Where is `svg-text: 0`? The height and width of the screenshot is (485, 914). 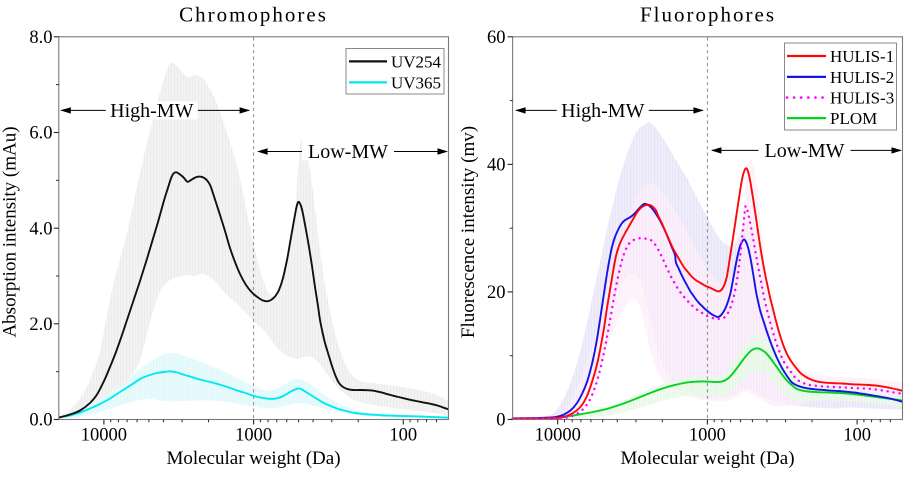
svg-text: 0 is located at coordinates (500, 421).